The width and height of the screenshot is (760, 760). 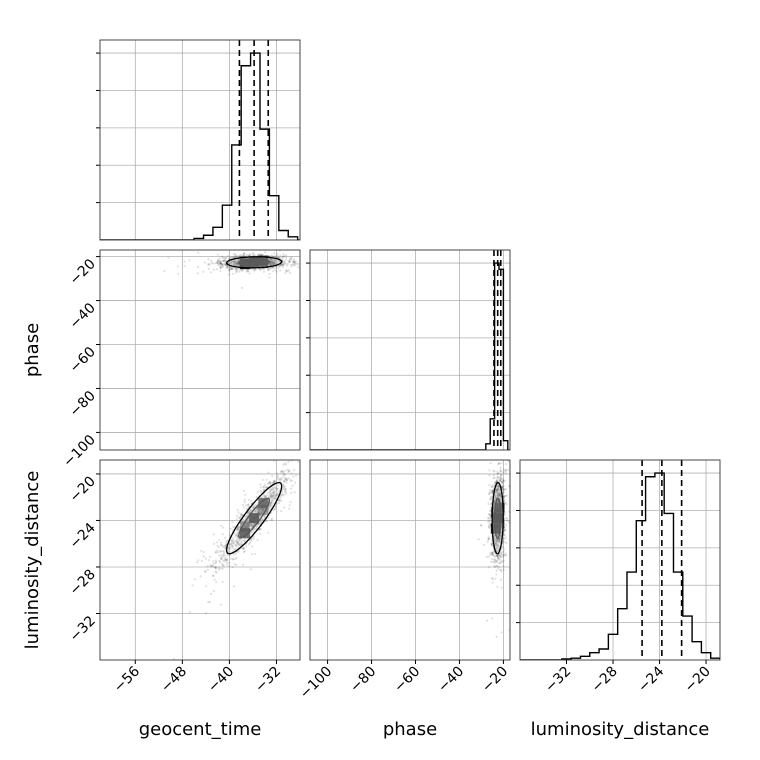 What do you see at coordinates (174, 680) in the screenshot?
I see `x-tick-label-geocent_time: −48` at bounding box center [174, 680].